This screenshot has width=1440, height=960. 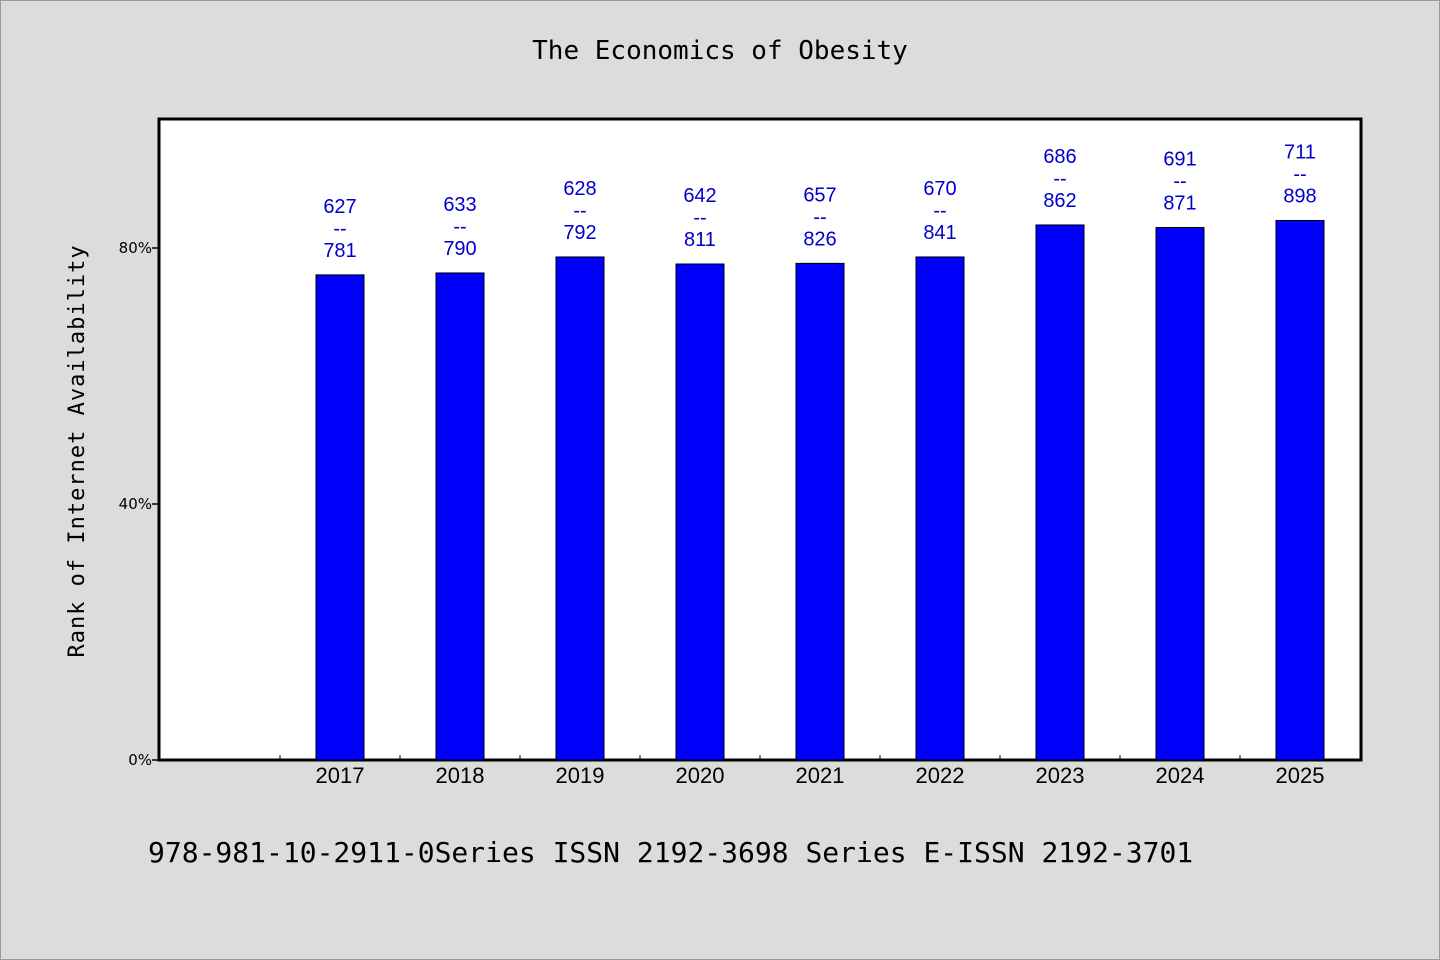 I want to click on data-label: 691, so click(x=1179, y=160).